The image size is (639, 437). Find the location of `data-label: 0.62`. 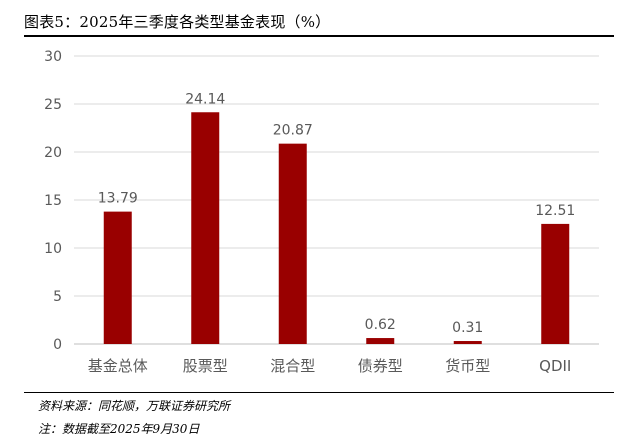

data-label: 0.62 is located at coordinates (380, 325).